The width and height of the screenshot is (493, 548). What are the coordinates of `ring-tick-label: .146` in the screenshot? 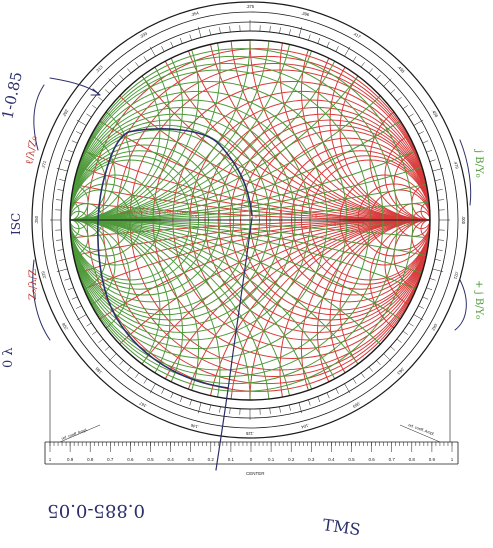 It's located at (195, 426).